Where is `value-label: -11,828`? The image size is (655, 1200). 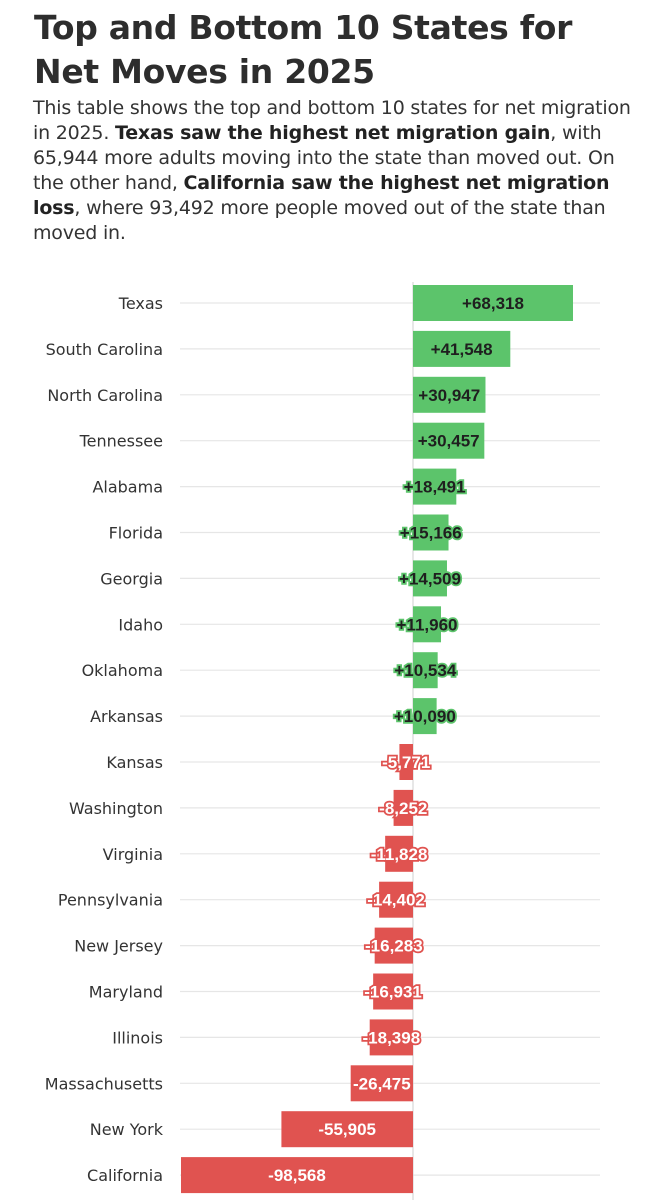
value-label: -11,828 is located at coordinates (399, 854).